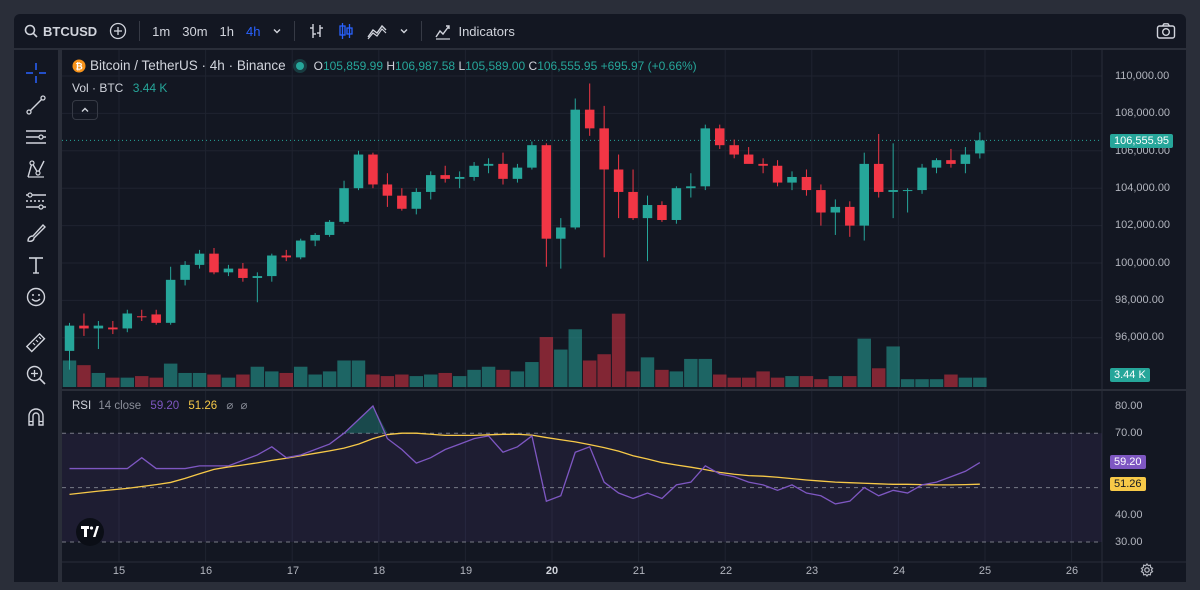  I want to click on rsi-line, so click(525, 454).